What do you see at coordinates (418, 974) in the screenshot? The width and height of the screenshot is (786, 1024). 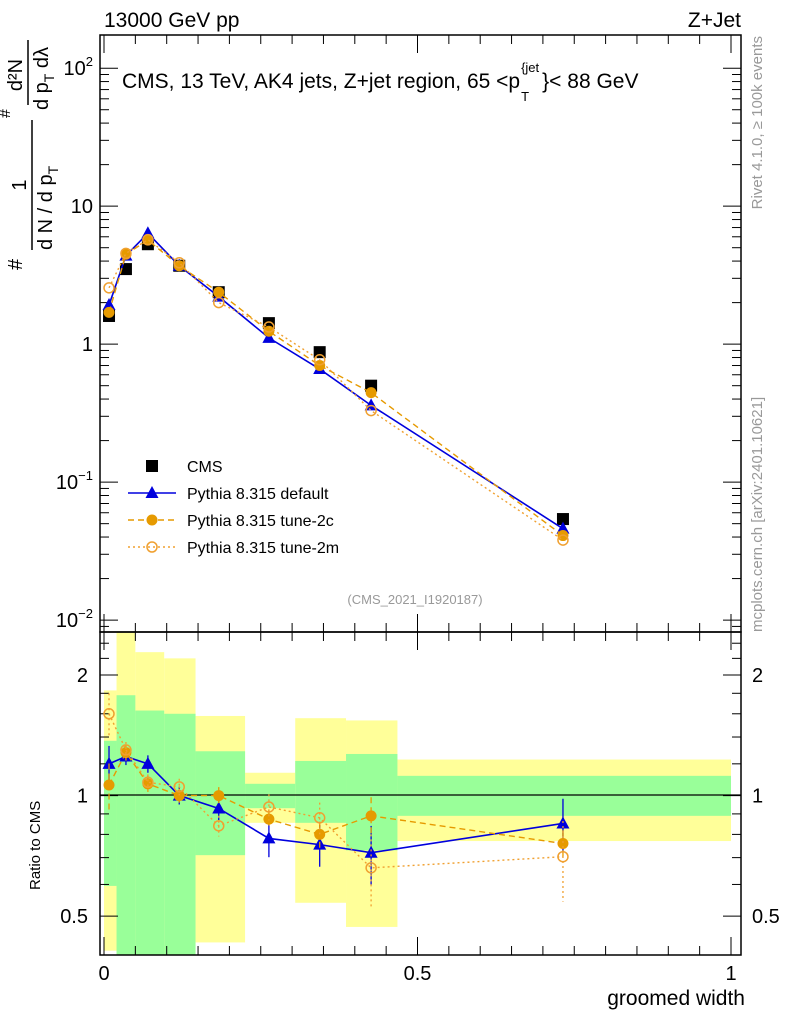 I see `x-tick-label: 0.5` at bounding box center [418, 974].